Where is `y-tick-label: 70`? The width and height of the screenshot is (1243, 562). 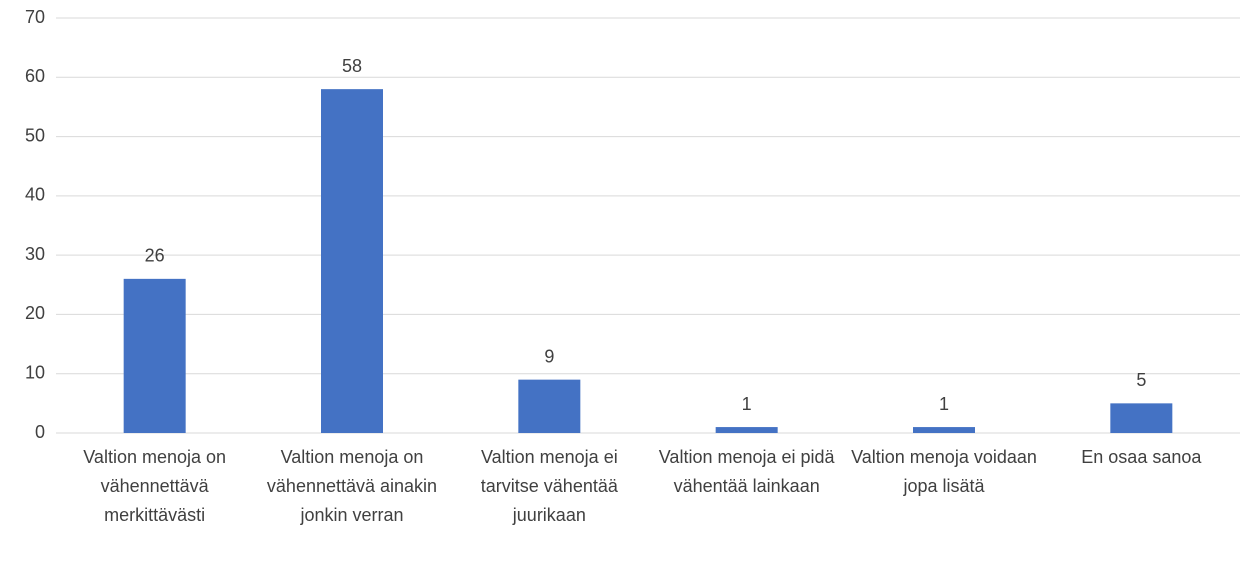
y-tick-label: 70 is located at coordinates (35, 17).